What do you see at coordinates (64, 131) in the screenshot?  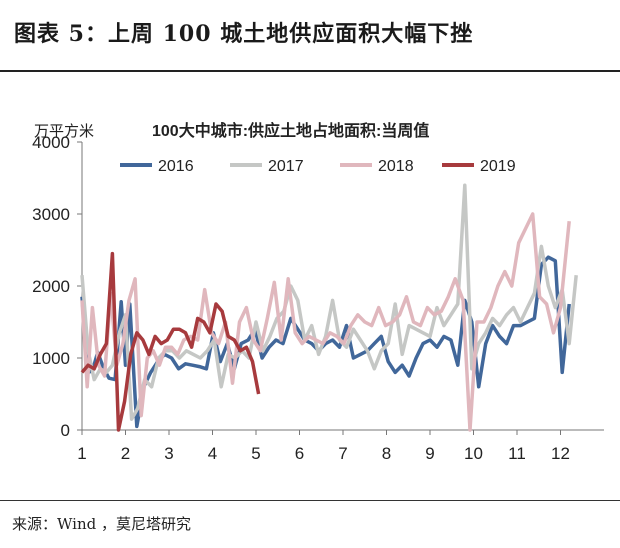 I see `y-axis-label: 万平方米` at bounding box center [64, 131].